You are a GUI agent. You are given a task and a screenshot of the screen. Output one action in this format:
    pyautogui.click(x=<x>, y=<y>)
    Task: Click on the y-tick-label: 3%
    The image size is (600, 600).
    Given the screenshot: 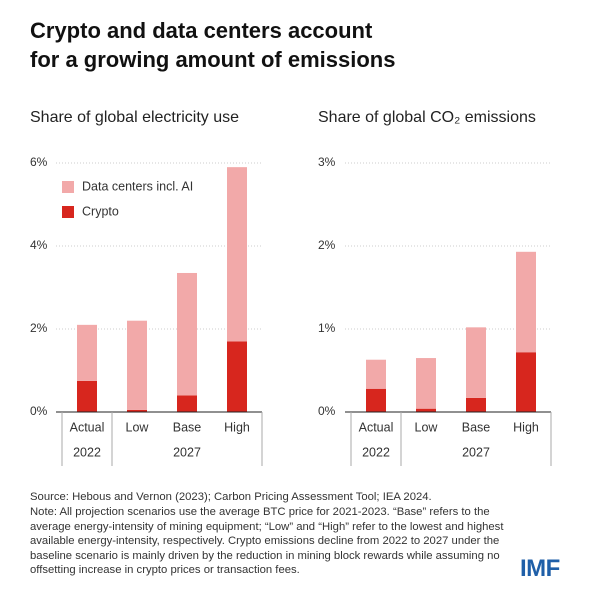 What is the action you would take?
    pyautogui.click(x=327, y=162)
    